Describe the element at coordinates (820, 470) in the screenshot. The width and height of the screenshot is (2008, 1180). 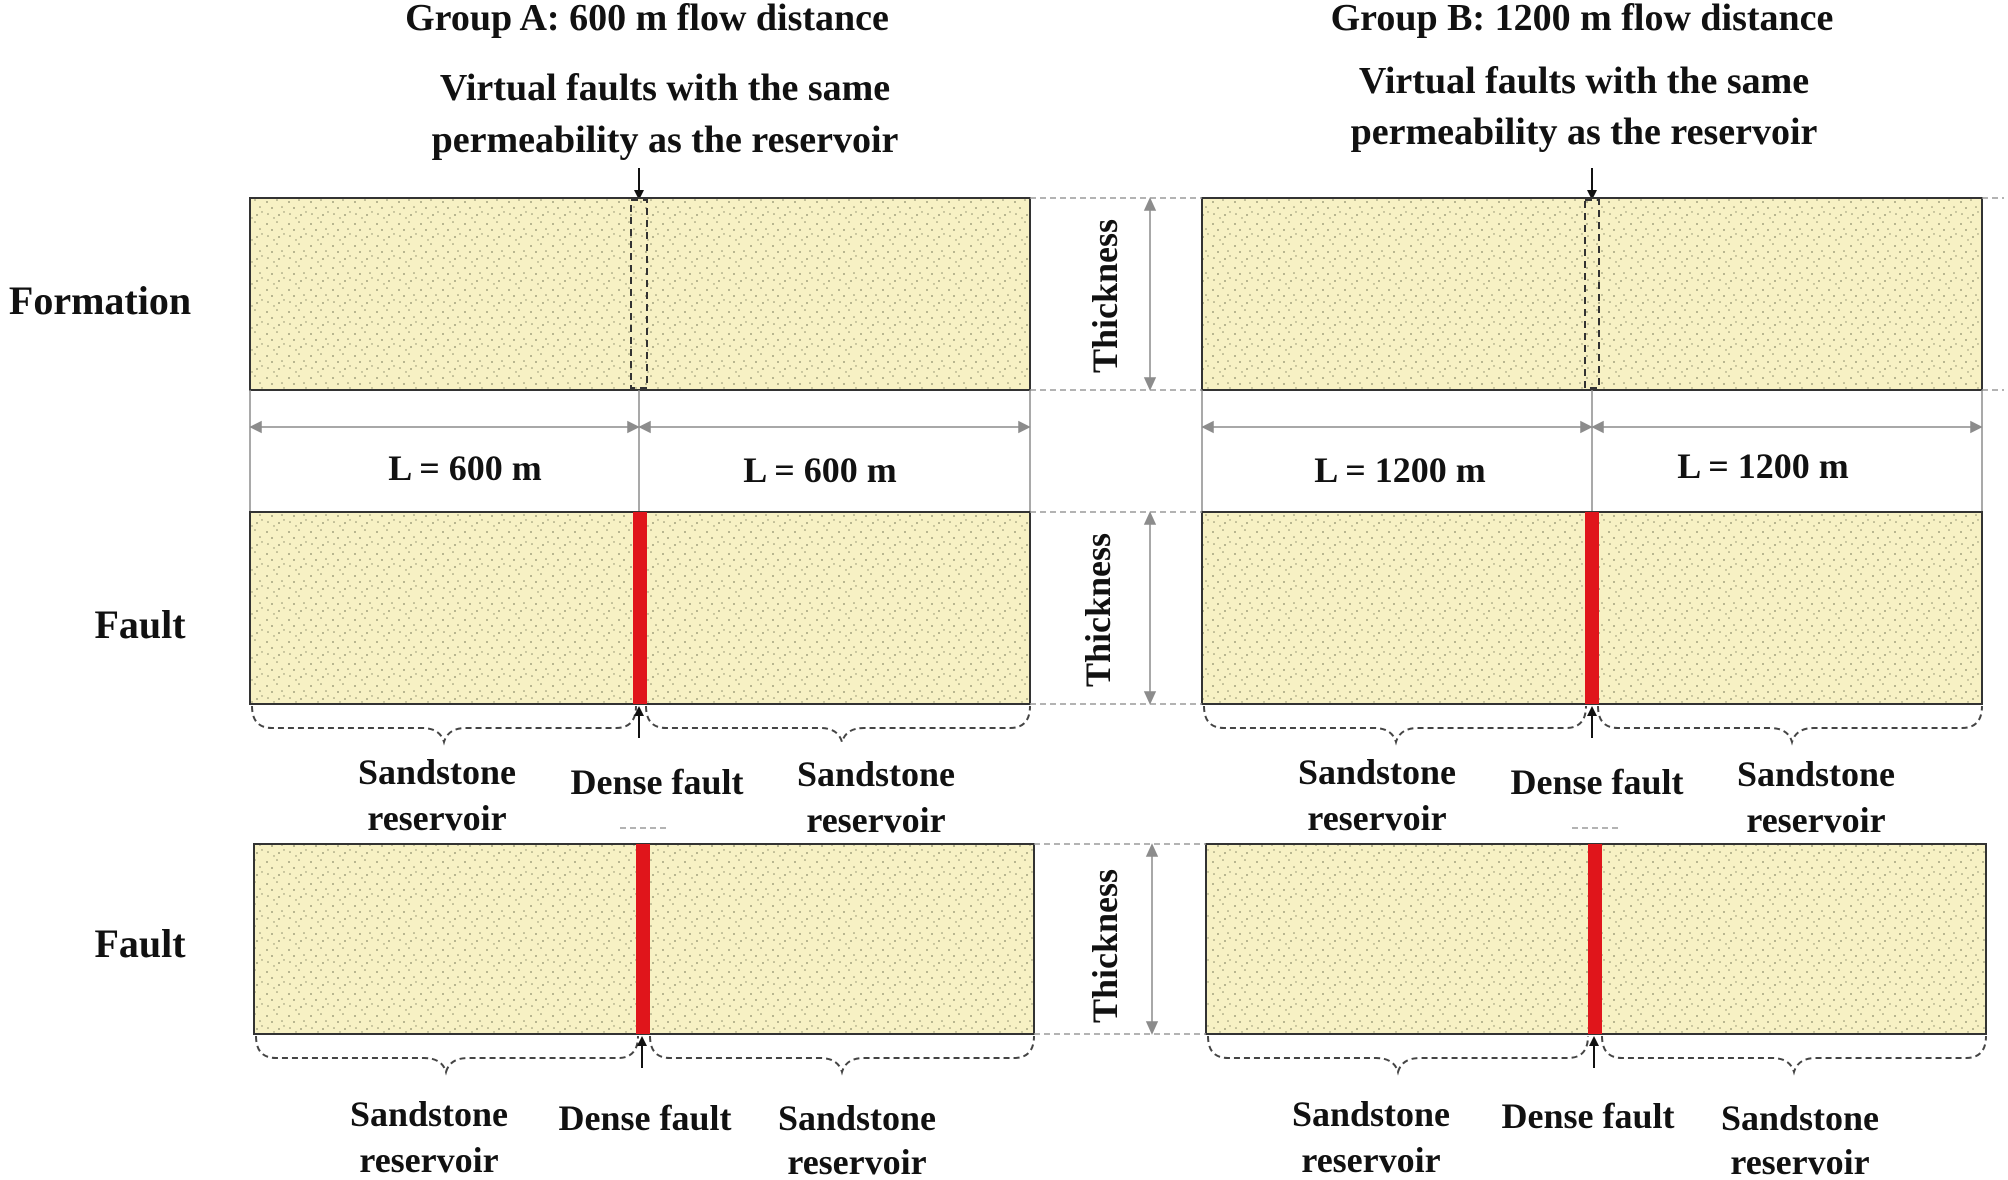
I see `length-label-a-right: L = 600 m` at that location.